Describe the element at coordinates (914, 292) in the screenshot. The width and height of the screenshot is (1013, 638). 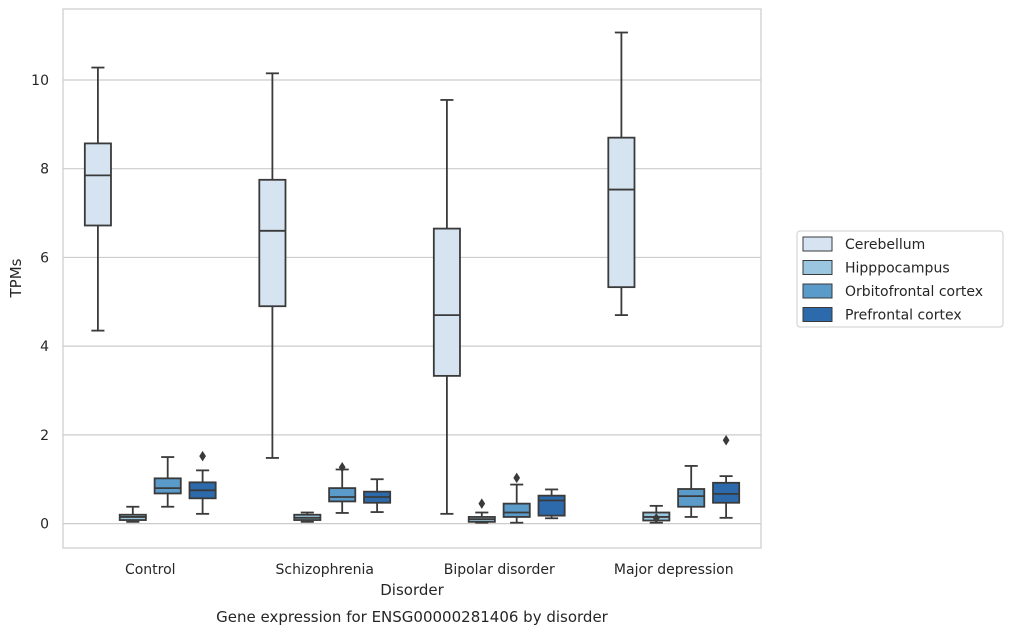
I see `legend-label: Orbitofrontal cortex` at that location.